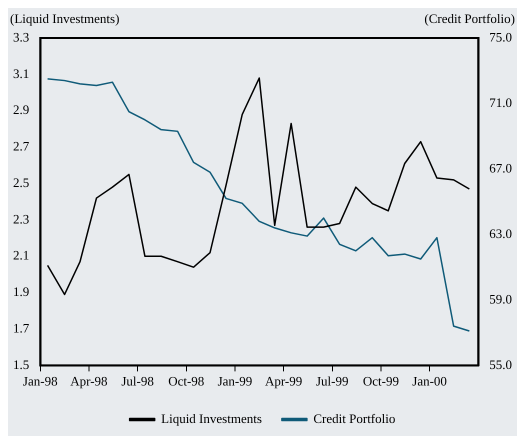  I want to click on y2-tick-label: 55.0, so click(500, 364).